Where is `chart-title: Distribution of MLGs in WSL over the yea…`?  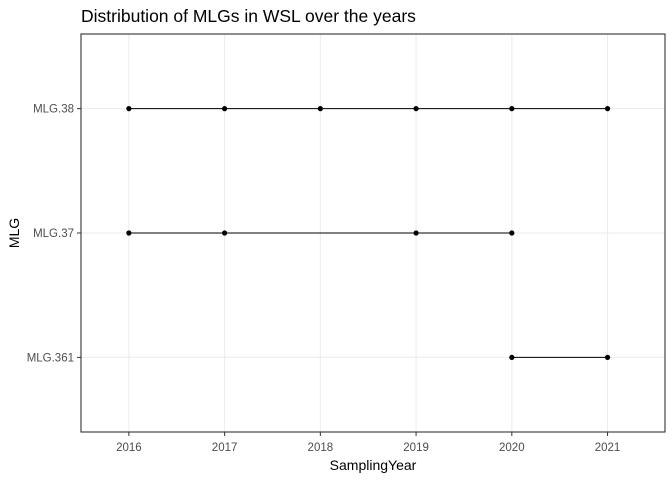 chart-title: Distribution of MLGs in WSL over the yea… is located at coordinates (248, 16).